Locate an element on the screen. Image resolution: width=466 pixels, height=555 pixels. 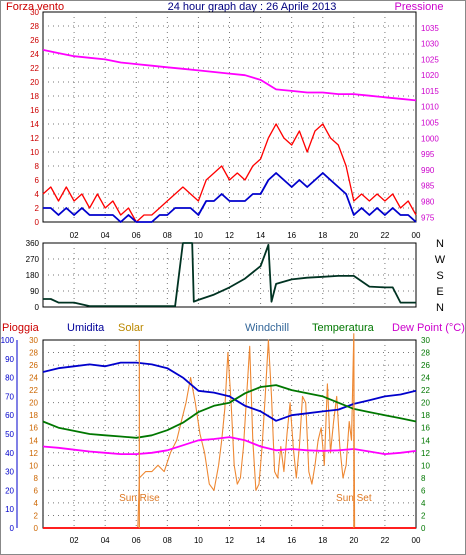
wind-y-tick: 24 is located at coordinates (34, 54).